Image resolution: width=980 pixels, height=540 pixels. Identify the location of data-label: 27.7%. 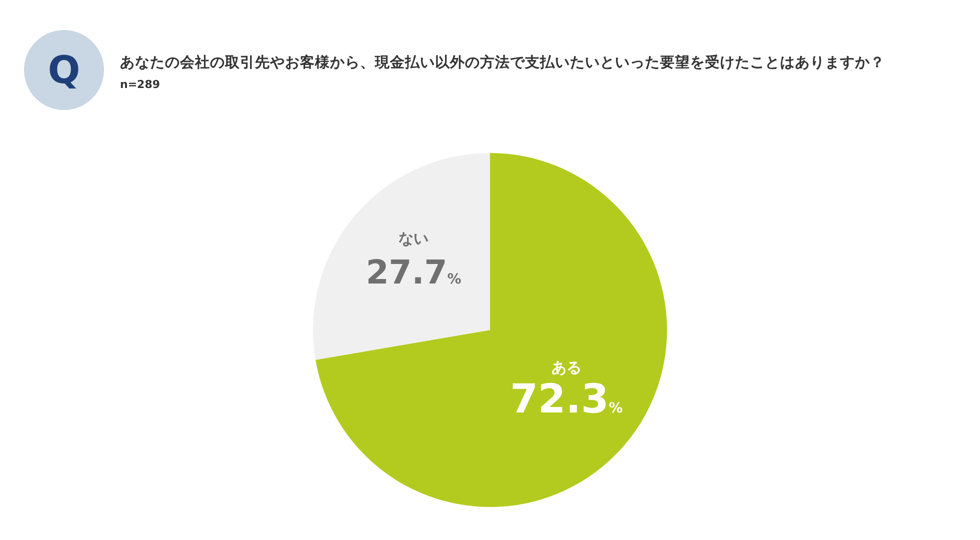
(414, 272).